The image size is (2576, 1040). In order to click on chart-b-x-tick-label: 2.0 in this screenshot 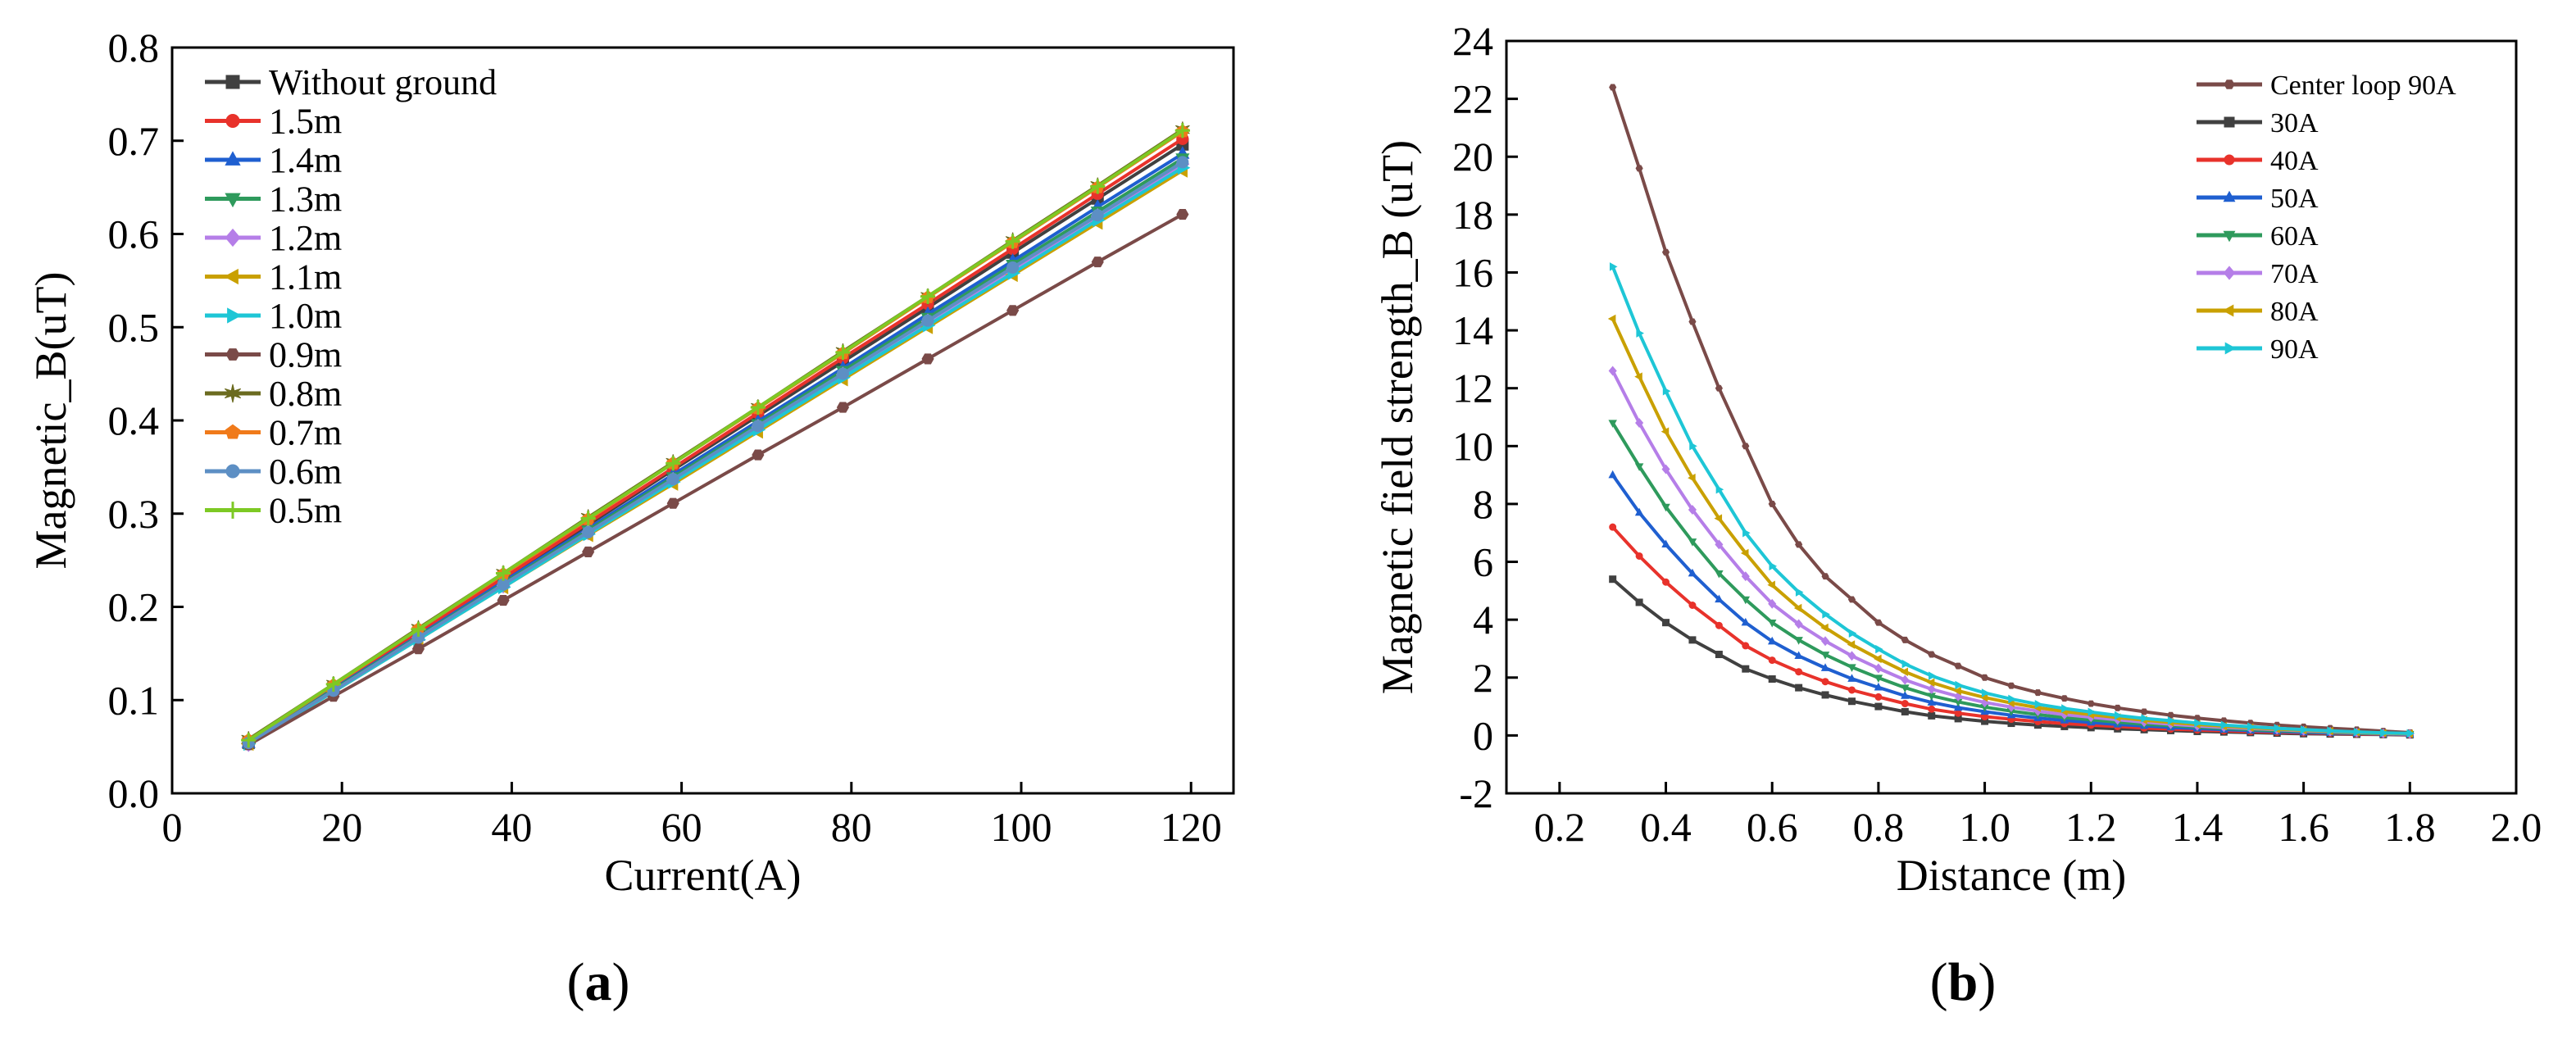, I will do `click(2516, 827)`.